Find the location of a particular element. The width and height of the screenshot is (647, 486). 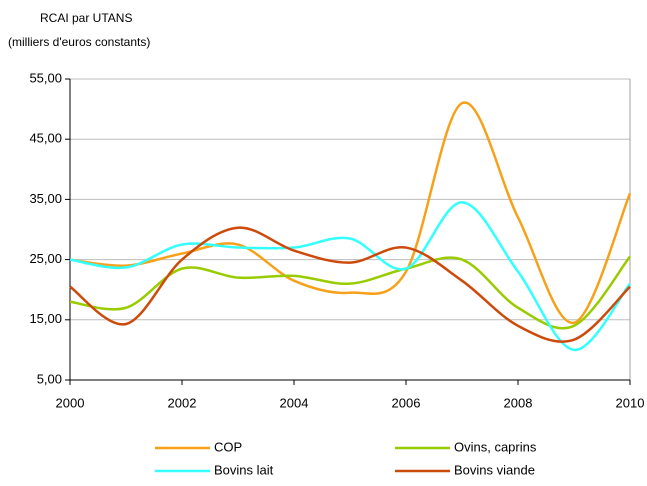

y-axis-label: (milliers d'euros constants) is located at coordinates (79, 42).